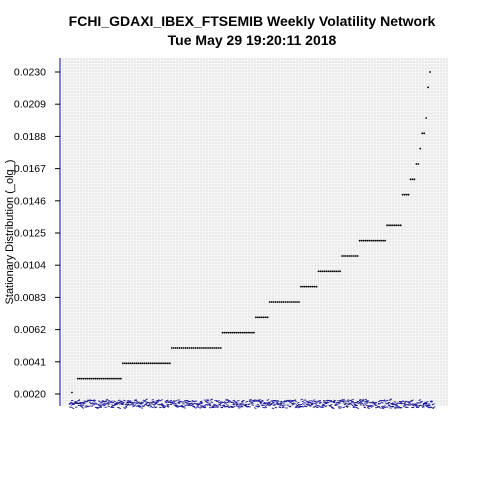 The width and height of the screenshot is (480, 480). I want to click on y-tick-label: 0.0230, so click(30, 73).